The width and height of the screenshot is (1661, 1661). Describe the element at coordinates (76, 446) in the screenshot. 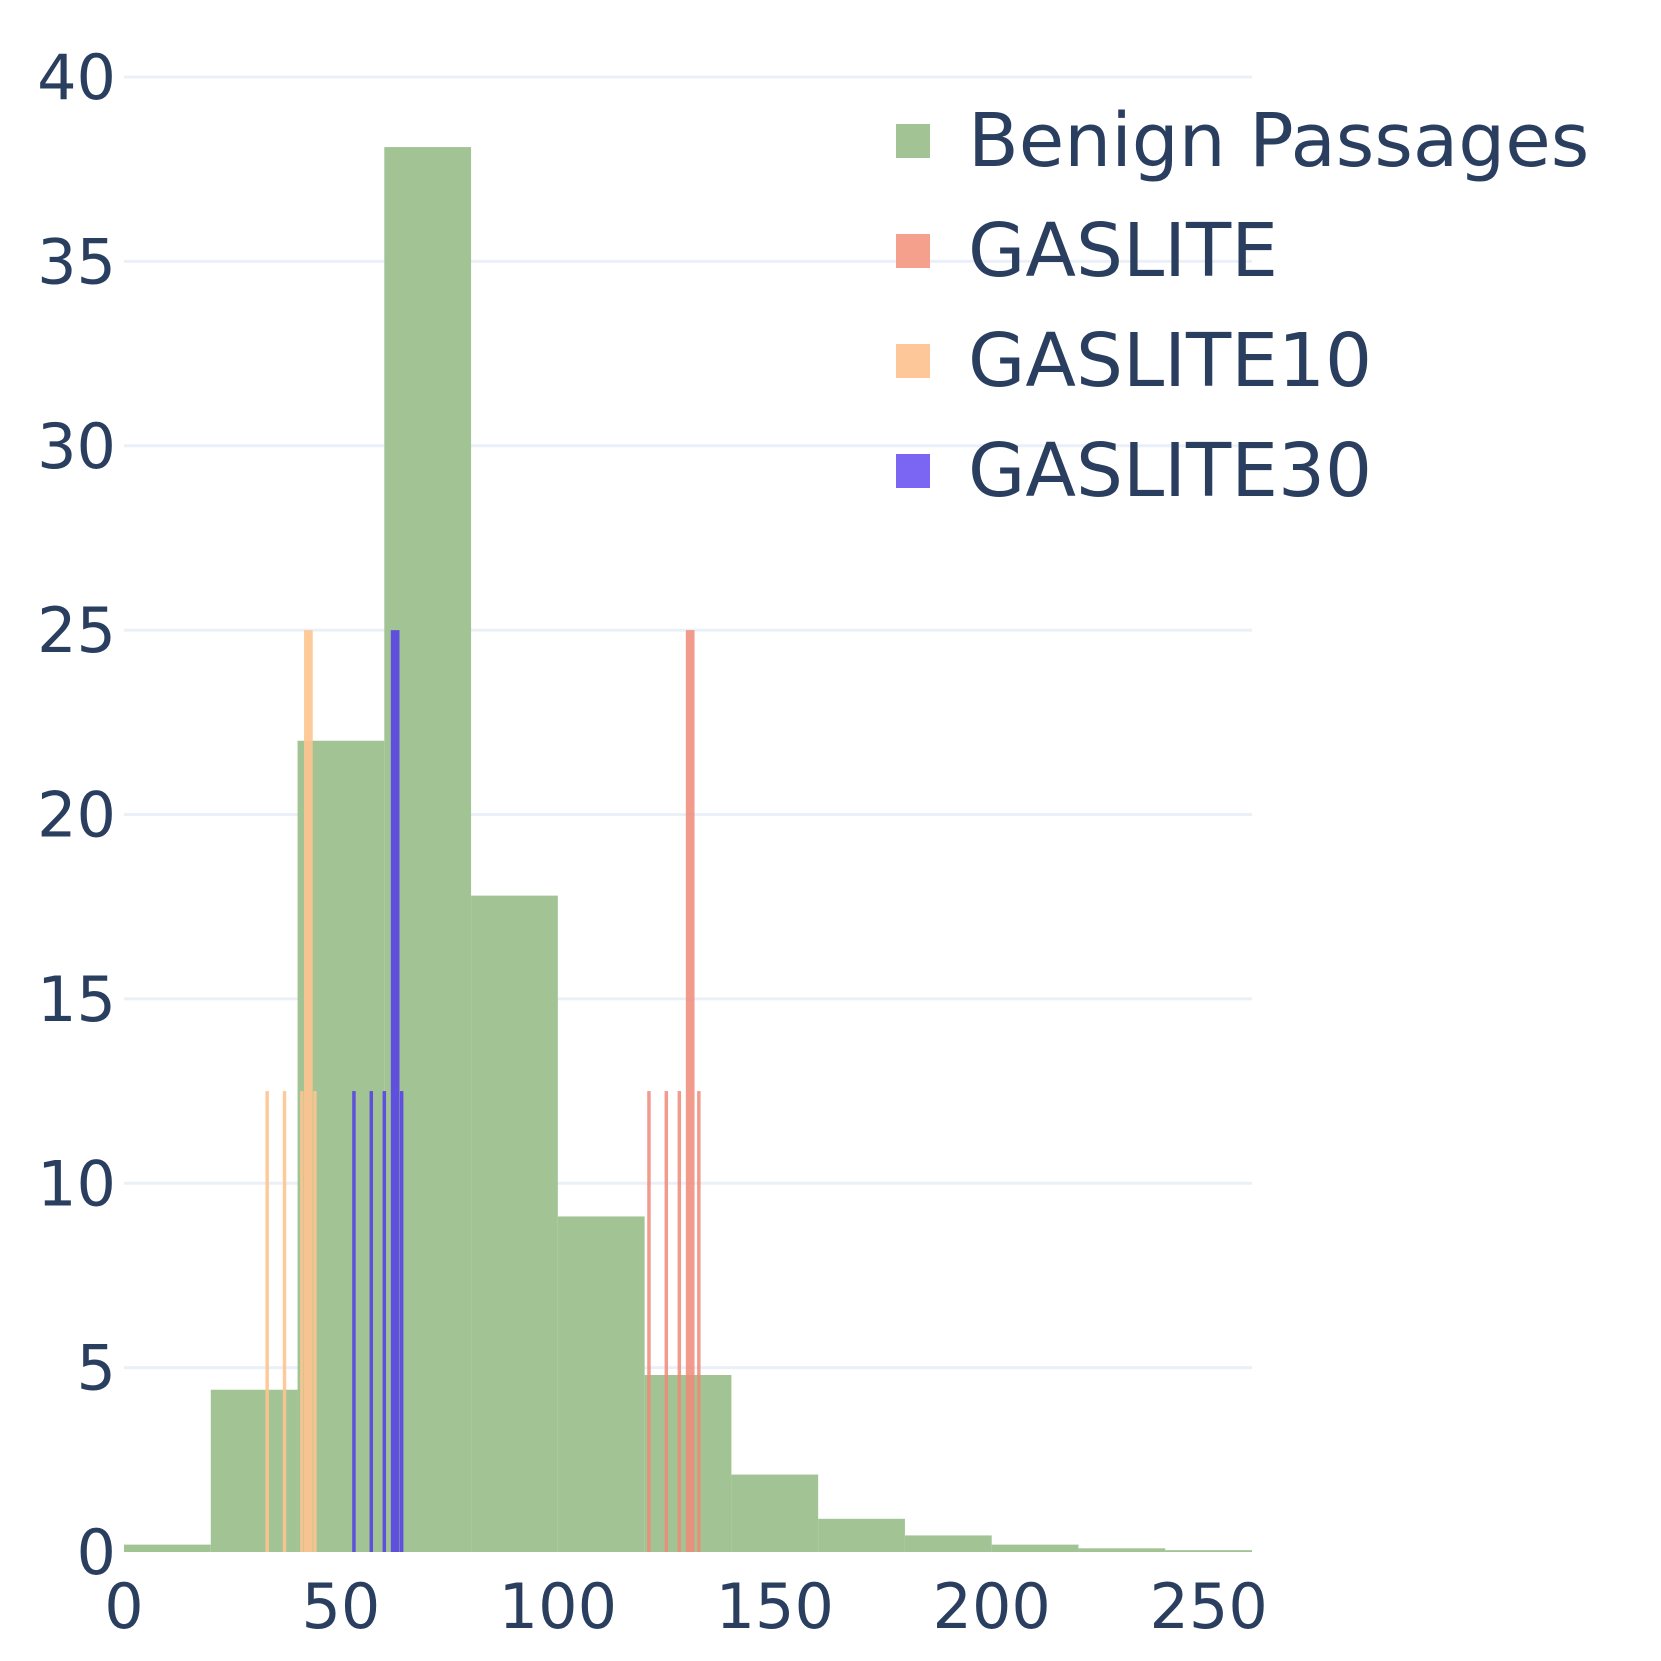

I see `y-tick-label: 30` at that location.